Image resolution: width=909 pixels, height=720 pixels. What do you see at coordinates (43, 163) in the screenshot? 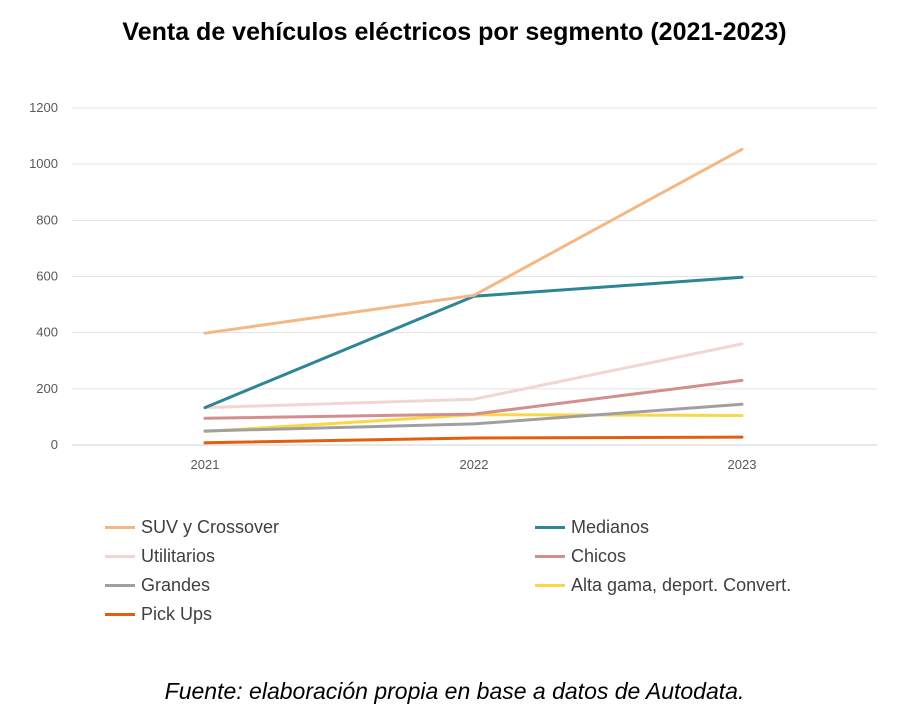
I see `y-tick-label: 1000` at bounding box center [43, 163].